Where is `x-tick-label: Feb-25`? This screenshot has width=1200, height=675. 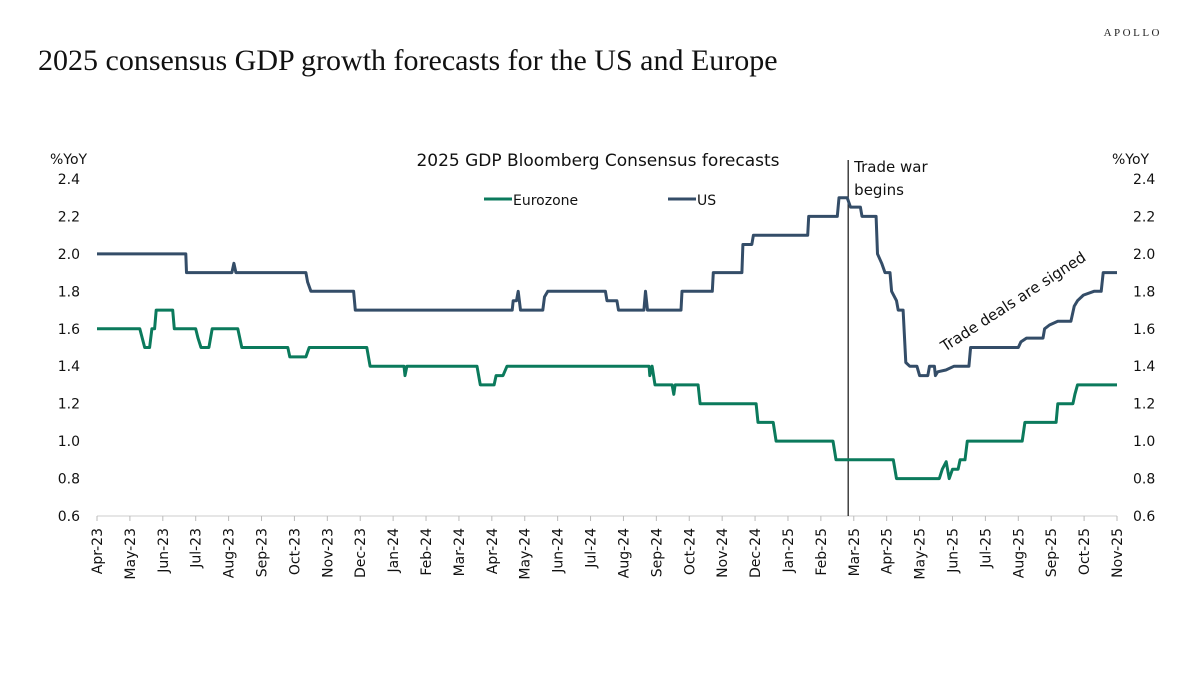
x-tick-label: Feb-25 is located at coordinates (822, 552).